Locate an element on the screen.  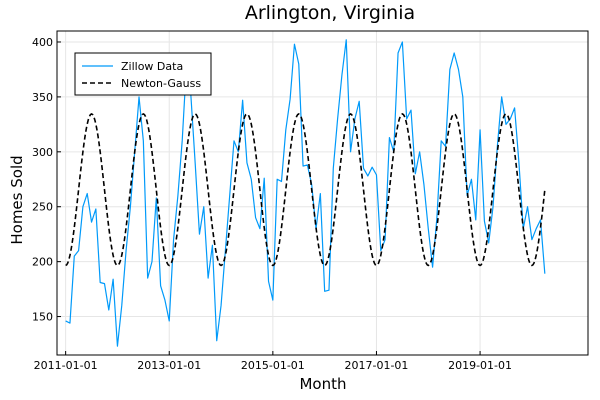
legend-box is located at coordinates (143, 74).